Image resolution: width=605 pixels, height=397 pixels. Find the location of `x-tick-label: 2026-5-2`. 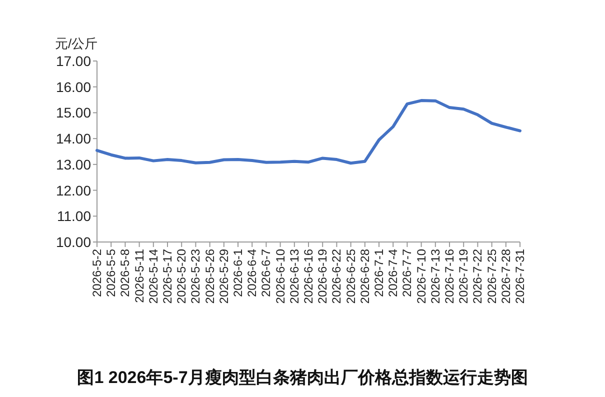

x-tick-label: 2026-5-2 is located at coordinates (97, 273).